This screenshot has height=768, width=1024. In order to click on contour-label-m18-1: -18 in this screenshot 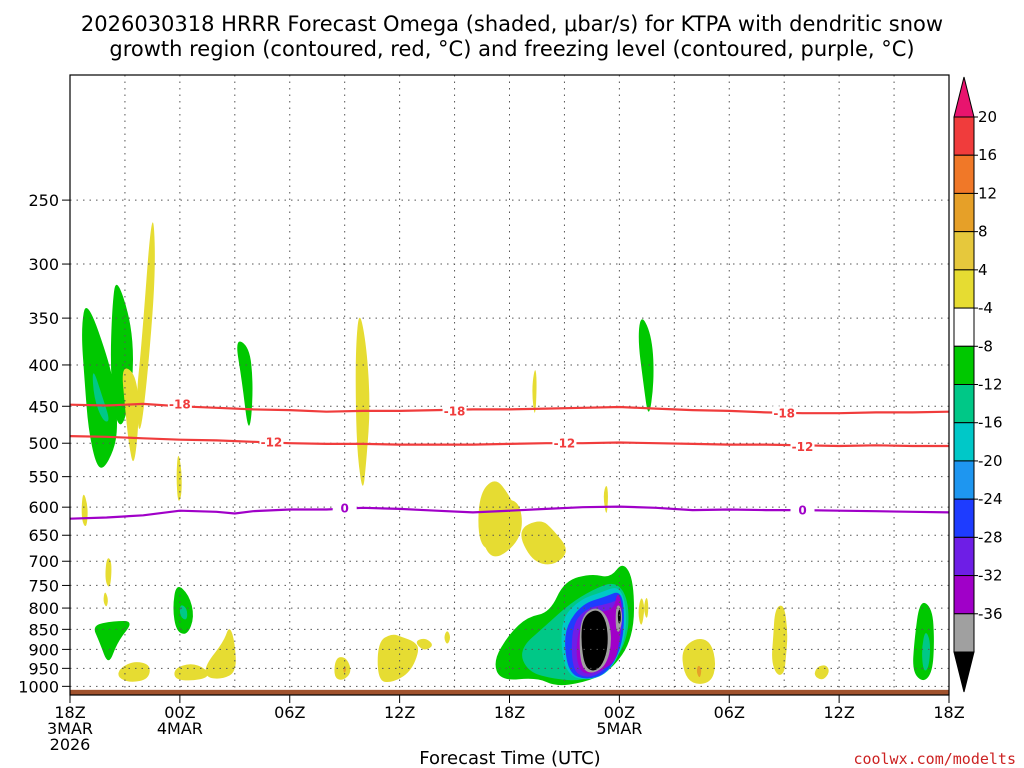, I will do `click(455, 411)`.